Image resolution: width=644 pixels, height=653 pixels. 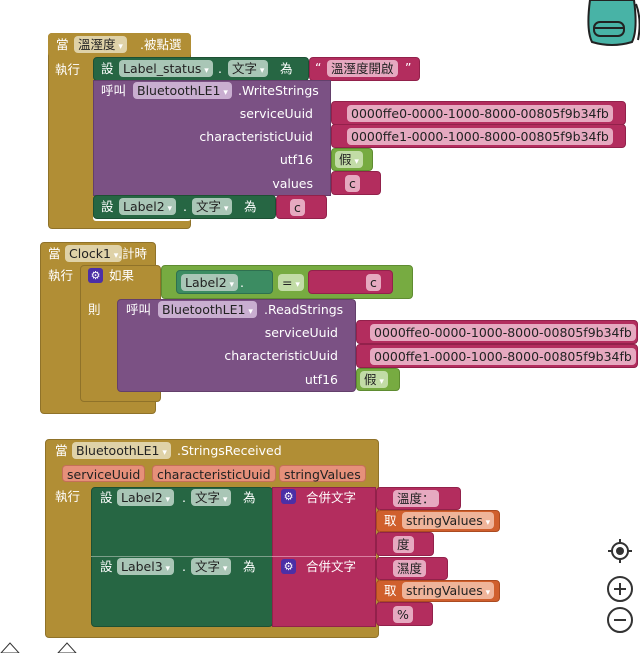 What do you see at coordinates (612, 24) in the screenshot?
I see `backpack-icon` at bounding box center [612, 24].